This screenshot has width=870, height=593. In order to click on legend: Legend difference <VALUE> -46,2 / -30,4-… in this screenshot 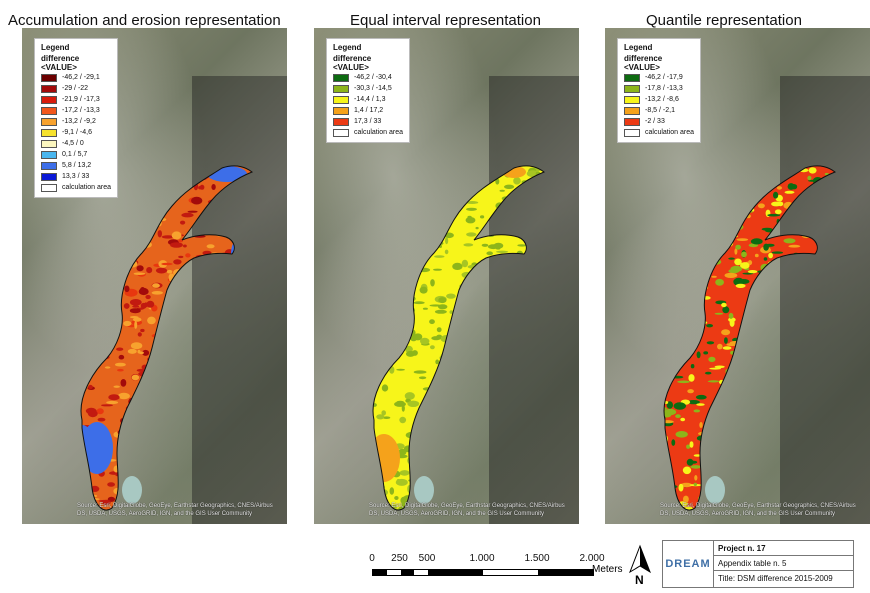, I will do `click(368, 90)`.